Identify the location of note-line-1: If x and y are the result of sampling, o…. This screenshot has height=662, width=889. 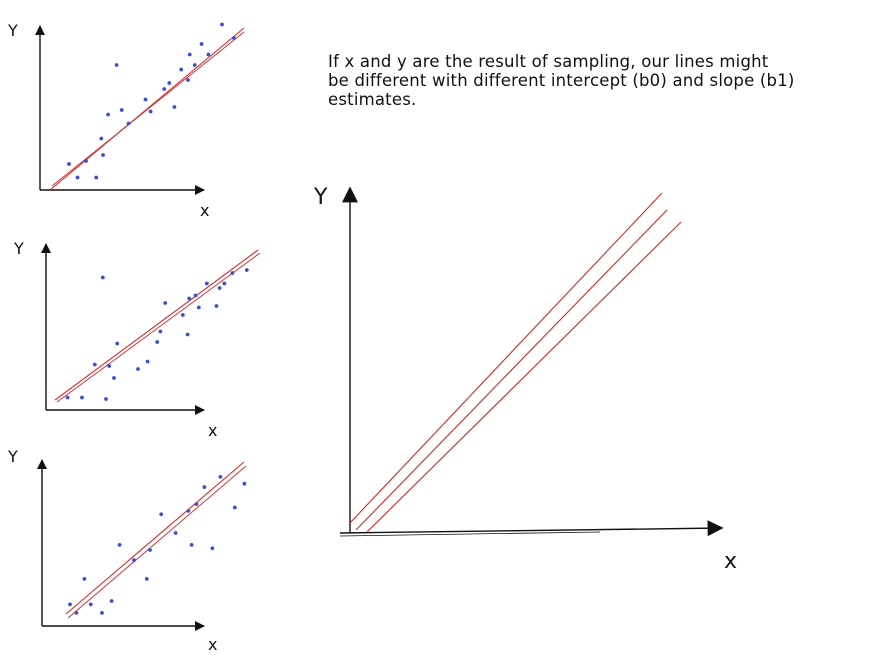
(548, 61).